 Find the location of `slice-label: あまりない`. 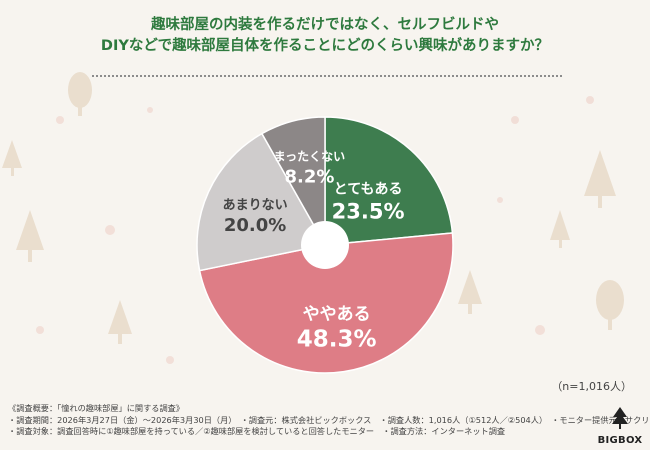

slice-label: あまりない is located at coordinates (255, 205).